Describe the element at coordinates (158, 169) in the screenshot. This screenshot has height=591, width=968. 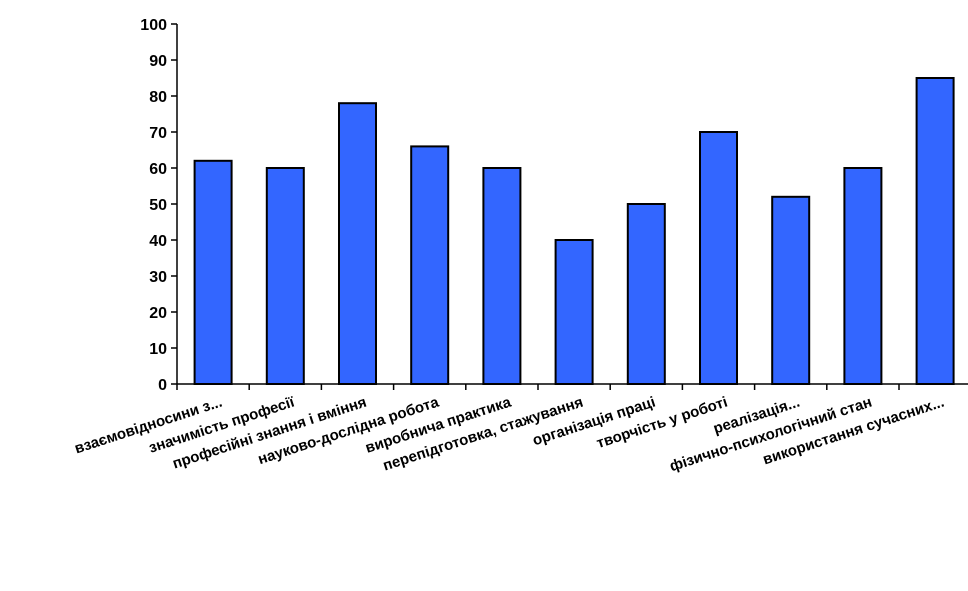
I see `y-tick-label: 60` at that location.